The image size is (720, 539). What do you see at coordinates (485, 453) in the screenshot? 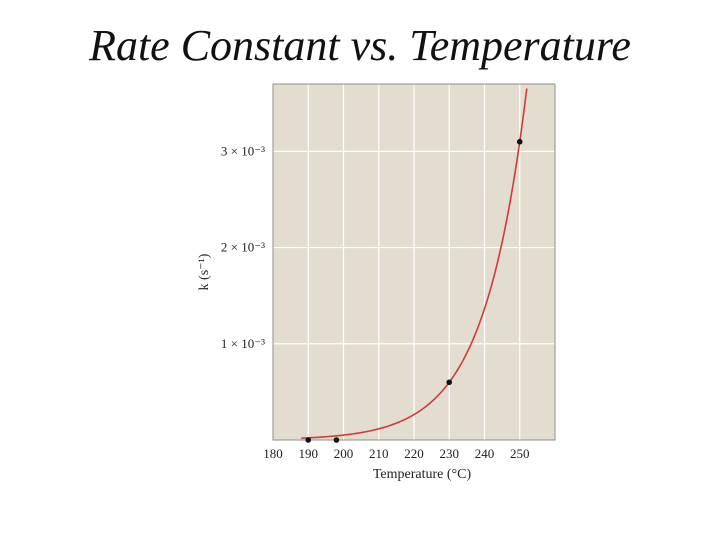
I see `x-tick-label: 240` at bounding box center [485, 453].